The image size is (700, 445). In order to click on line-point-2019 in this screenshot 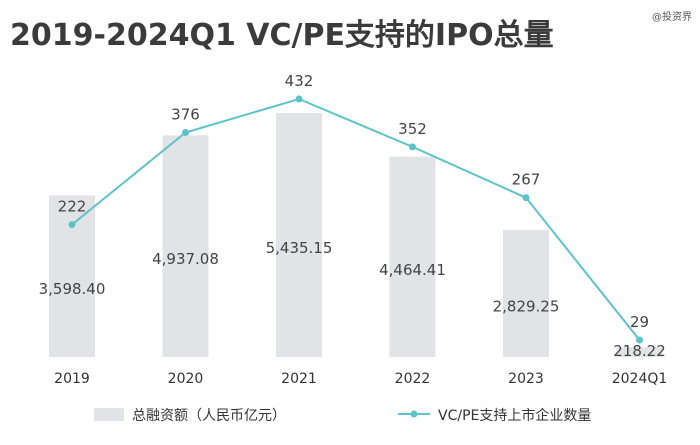, I will do `click(72, 225)`.